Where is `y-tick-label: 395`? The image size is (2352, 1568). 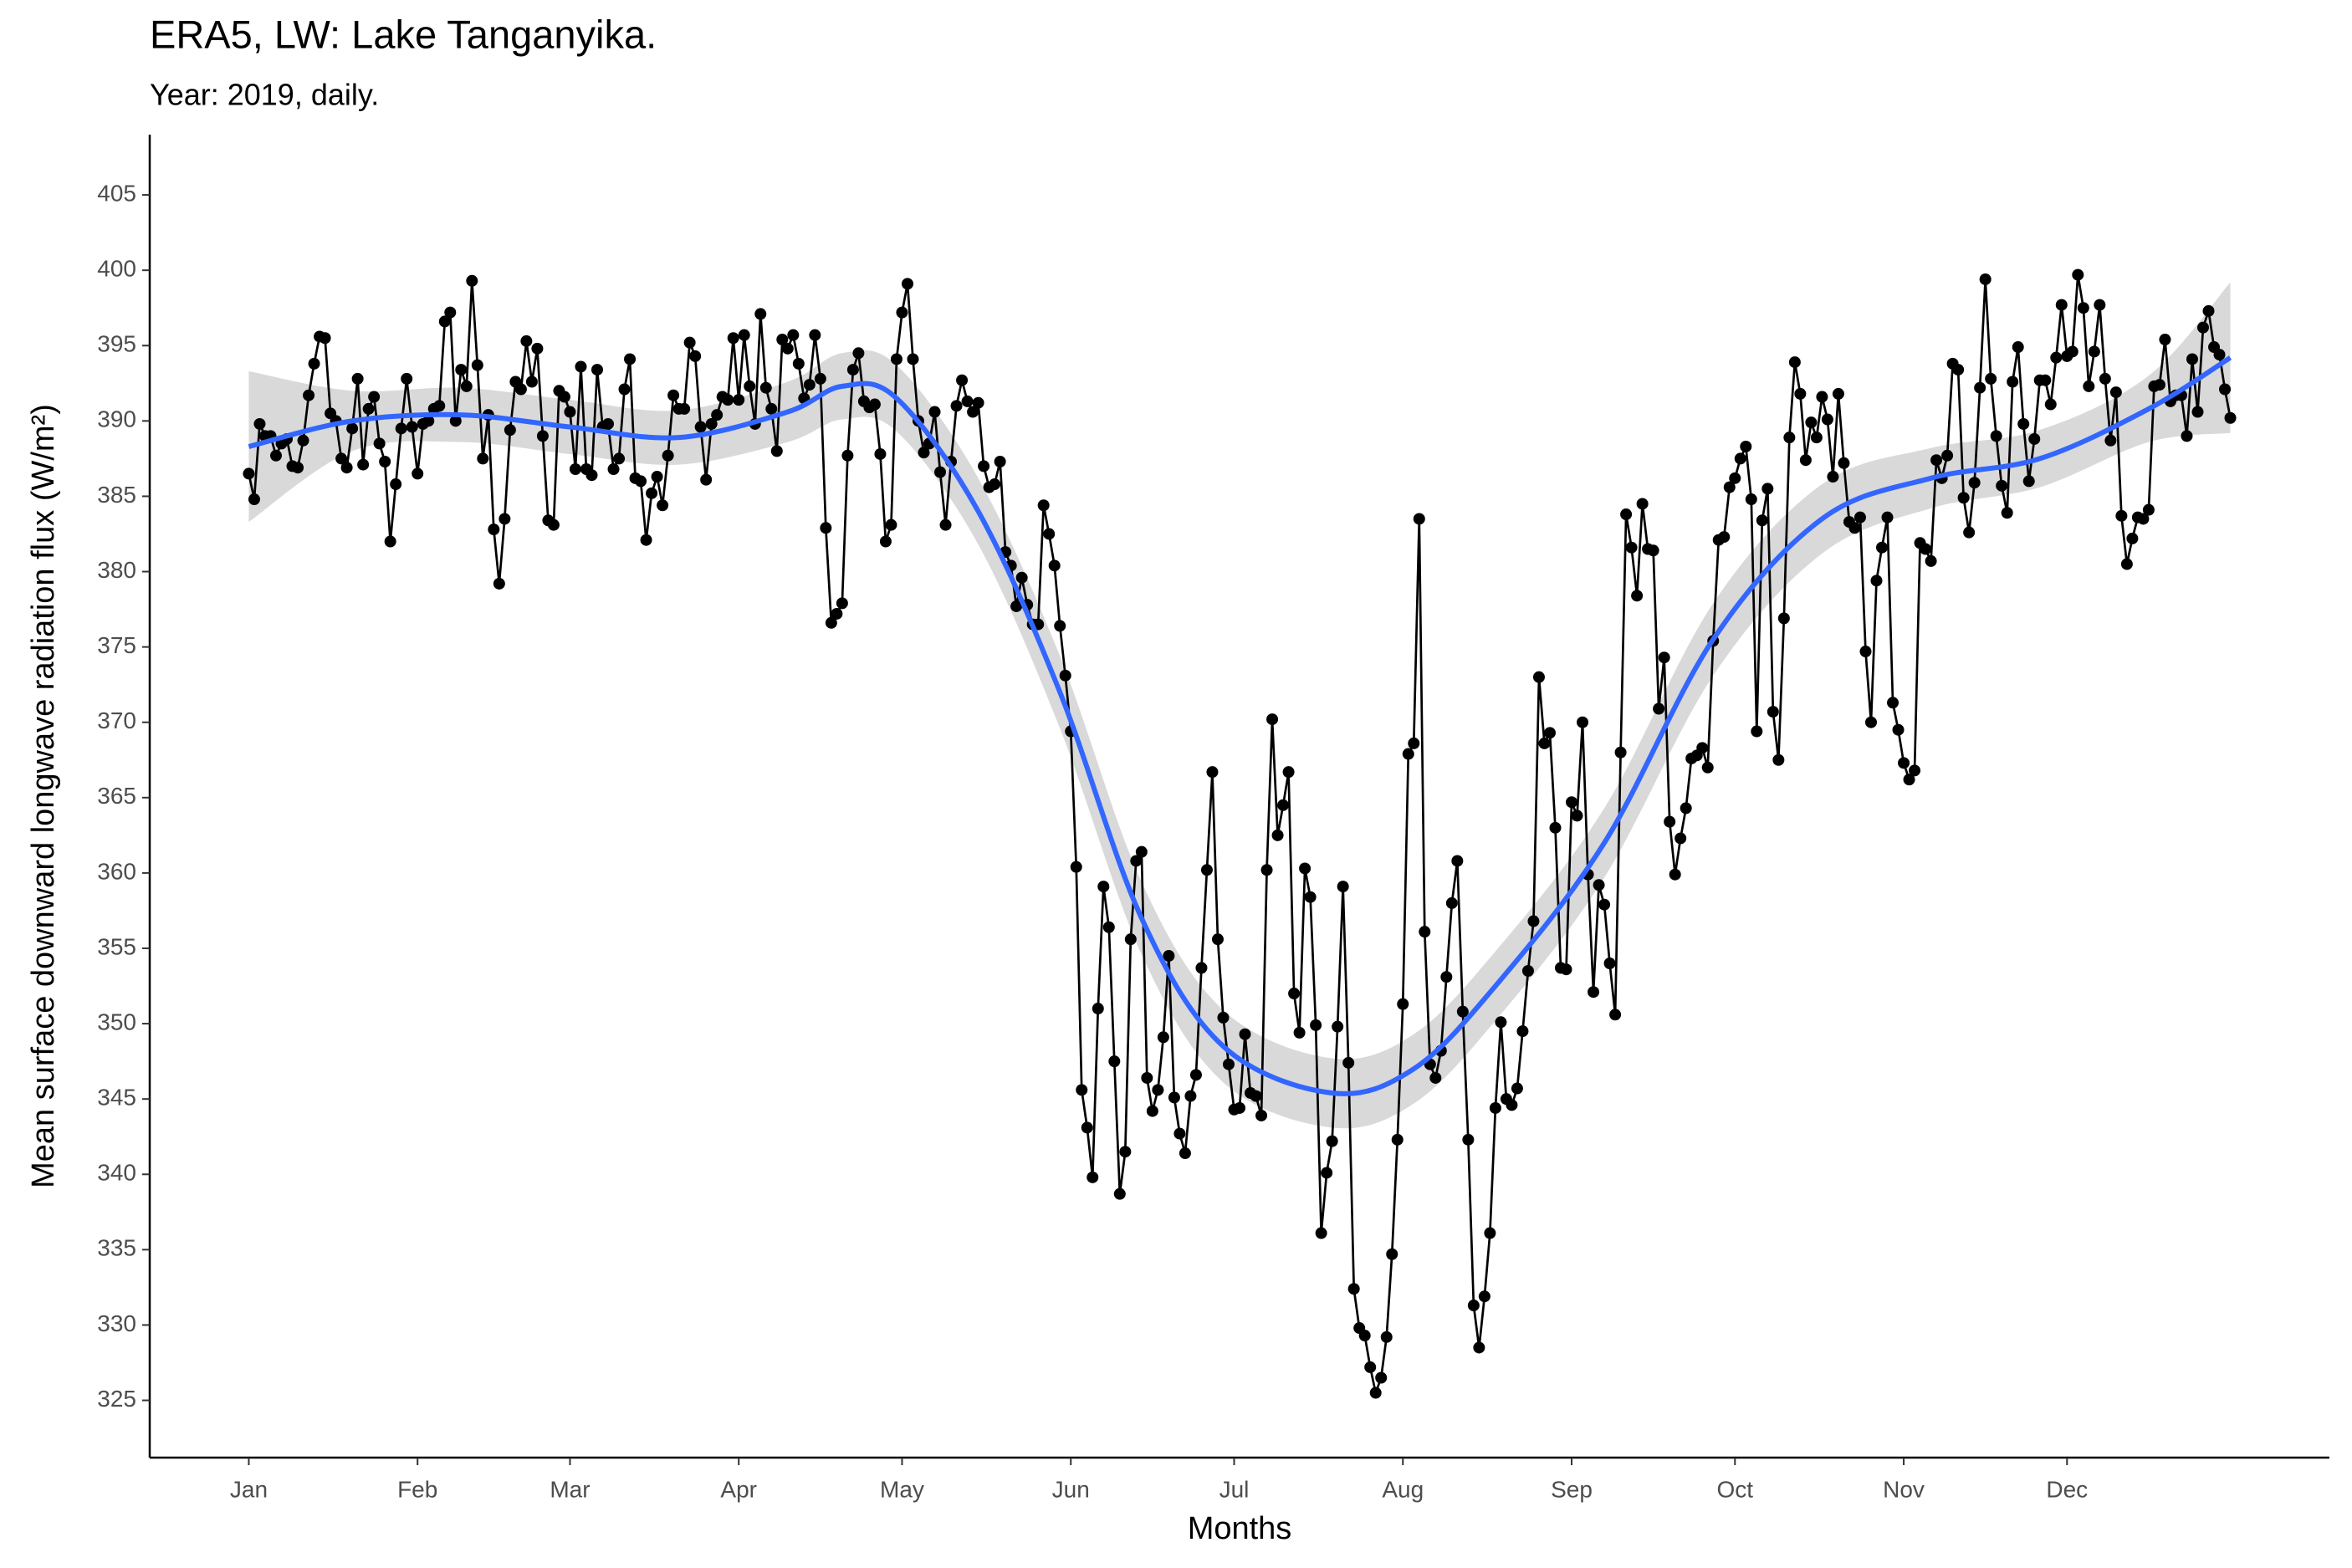
y-tick-label: 395 is located at coordinates (116, 344).